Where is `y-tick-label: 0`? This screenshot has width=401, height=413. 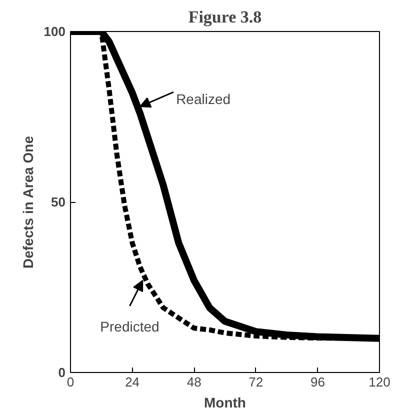
y-tick-label: 0 is located at coordinates (62, 372).